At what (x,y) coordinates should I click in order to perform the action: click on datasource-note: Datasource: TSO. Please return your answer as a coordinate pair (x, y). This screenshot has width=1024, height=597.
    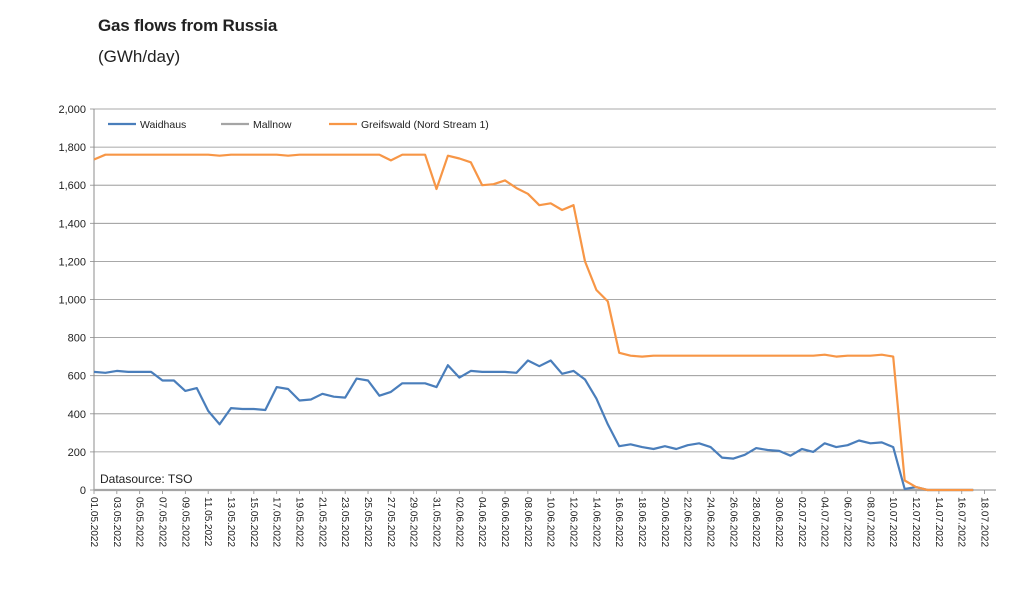
    Looking at the image, I should click on (146, 479).